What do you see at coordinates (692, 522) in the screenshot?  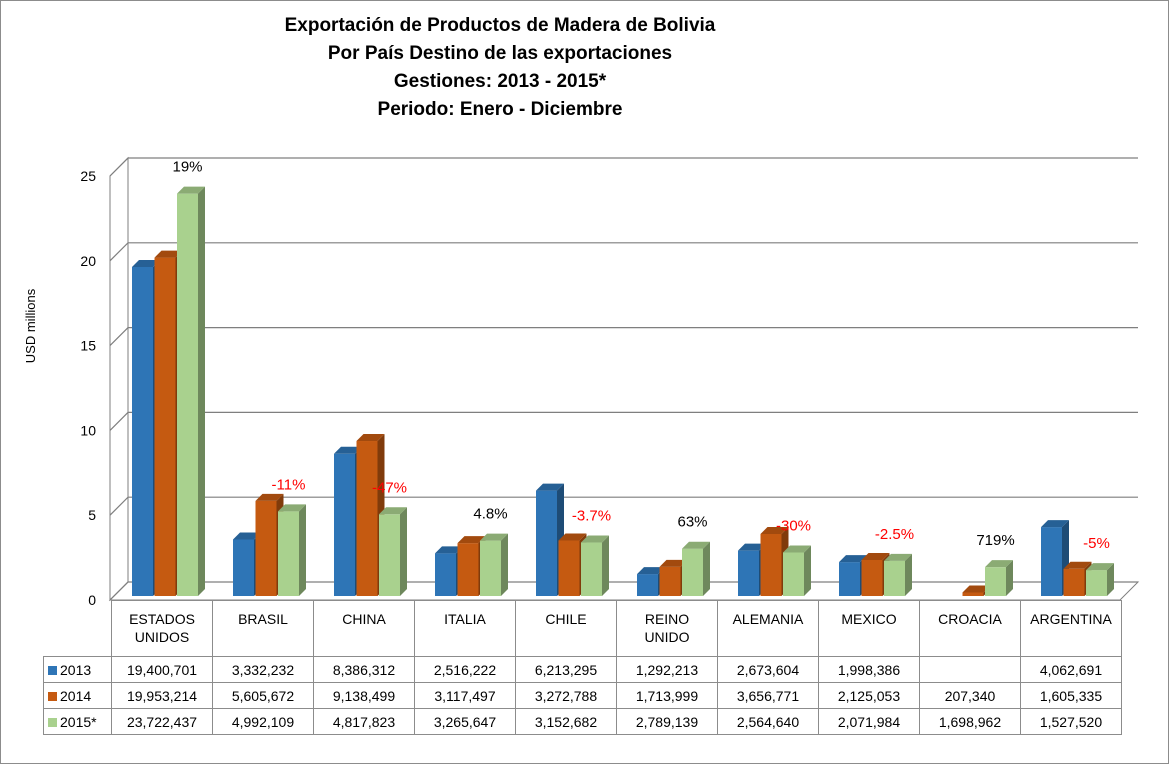 I see `percent-label: 63%` at bounding box center [692, 522].